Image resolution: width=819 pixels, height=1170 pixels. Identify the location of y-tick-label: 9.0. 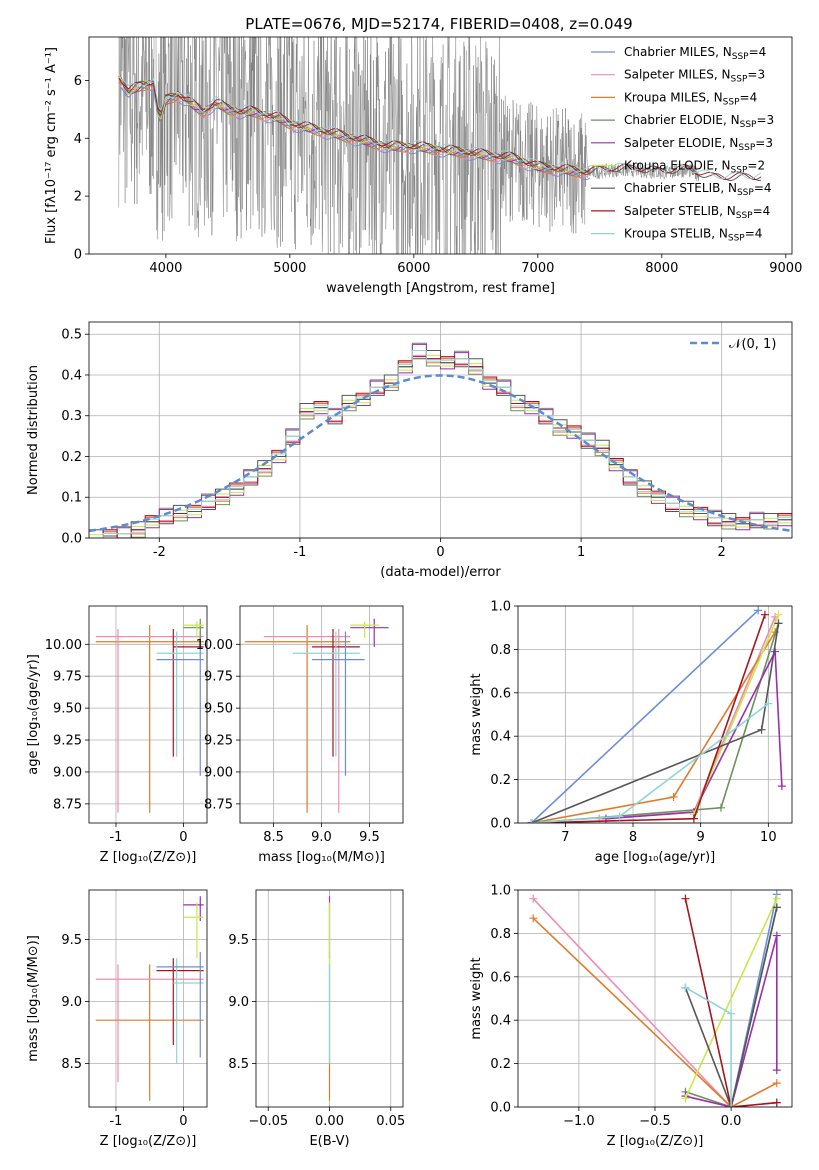
(238, 1002).